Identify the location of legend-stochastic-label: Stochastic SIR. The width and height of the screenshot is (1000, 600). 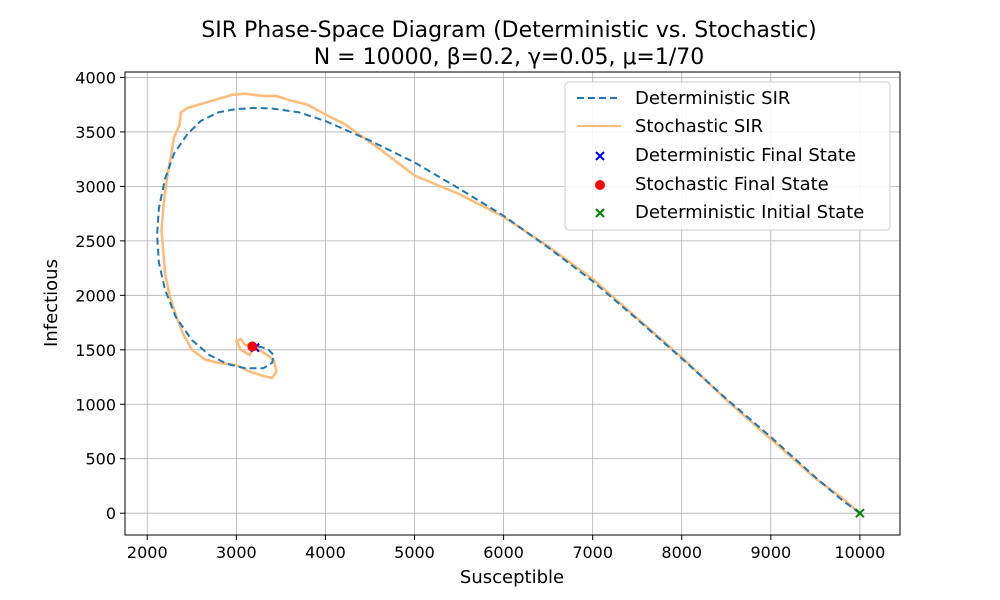
(699, 126).